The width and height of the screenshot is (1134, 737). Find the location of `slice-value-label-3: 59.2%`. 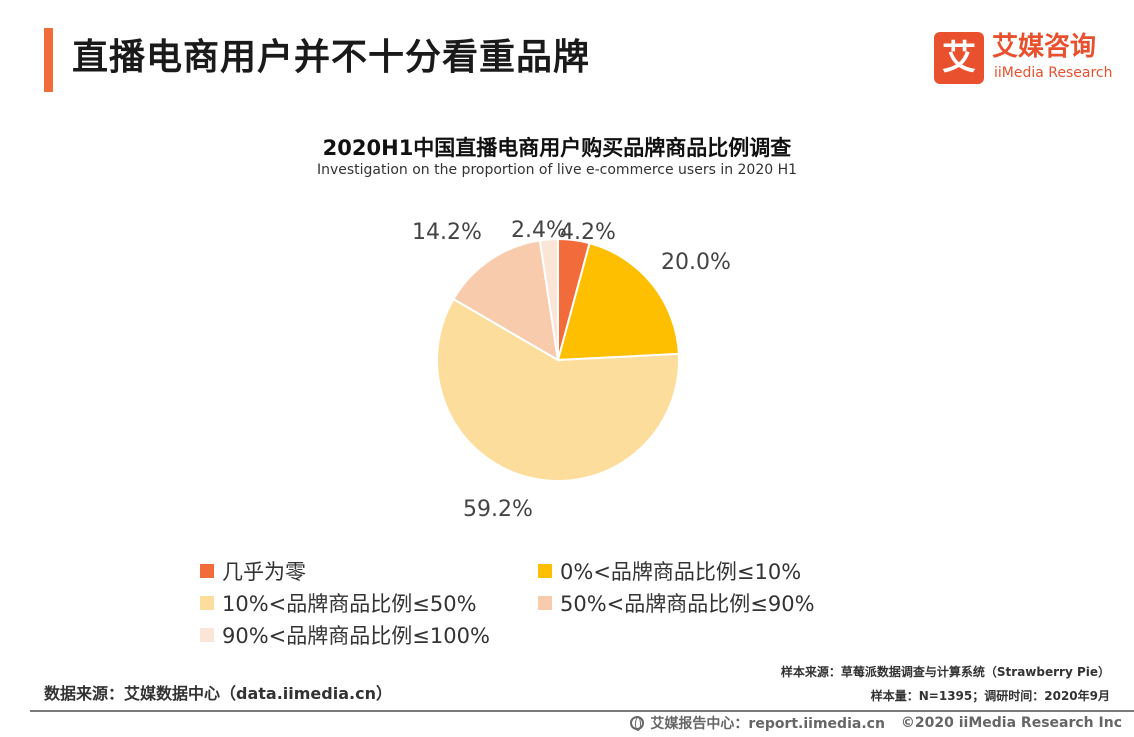

slice-value-label-3: 59.2% is located at coordinates (498, 509).